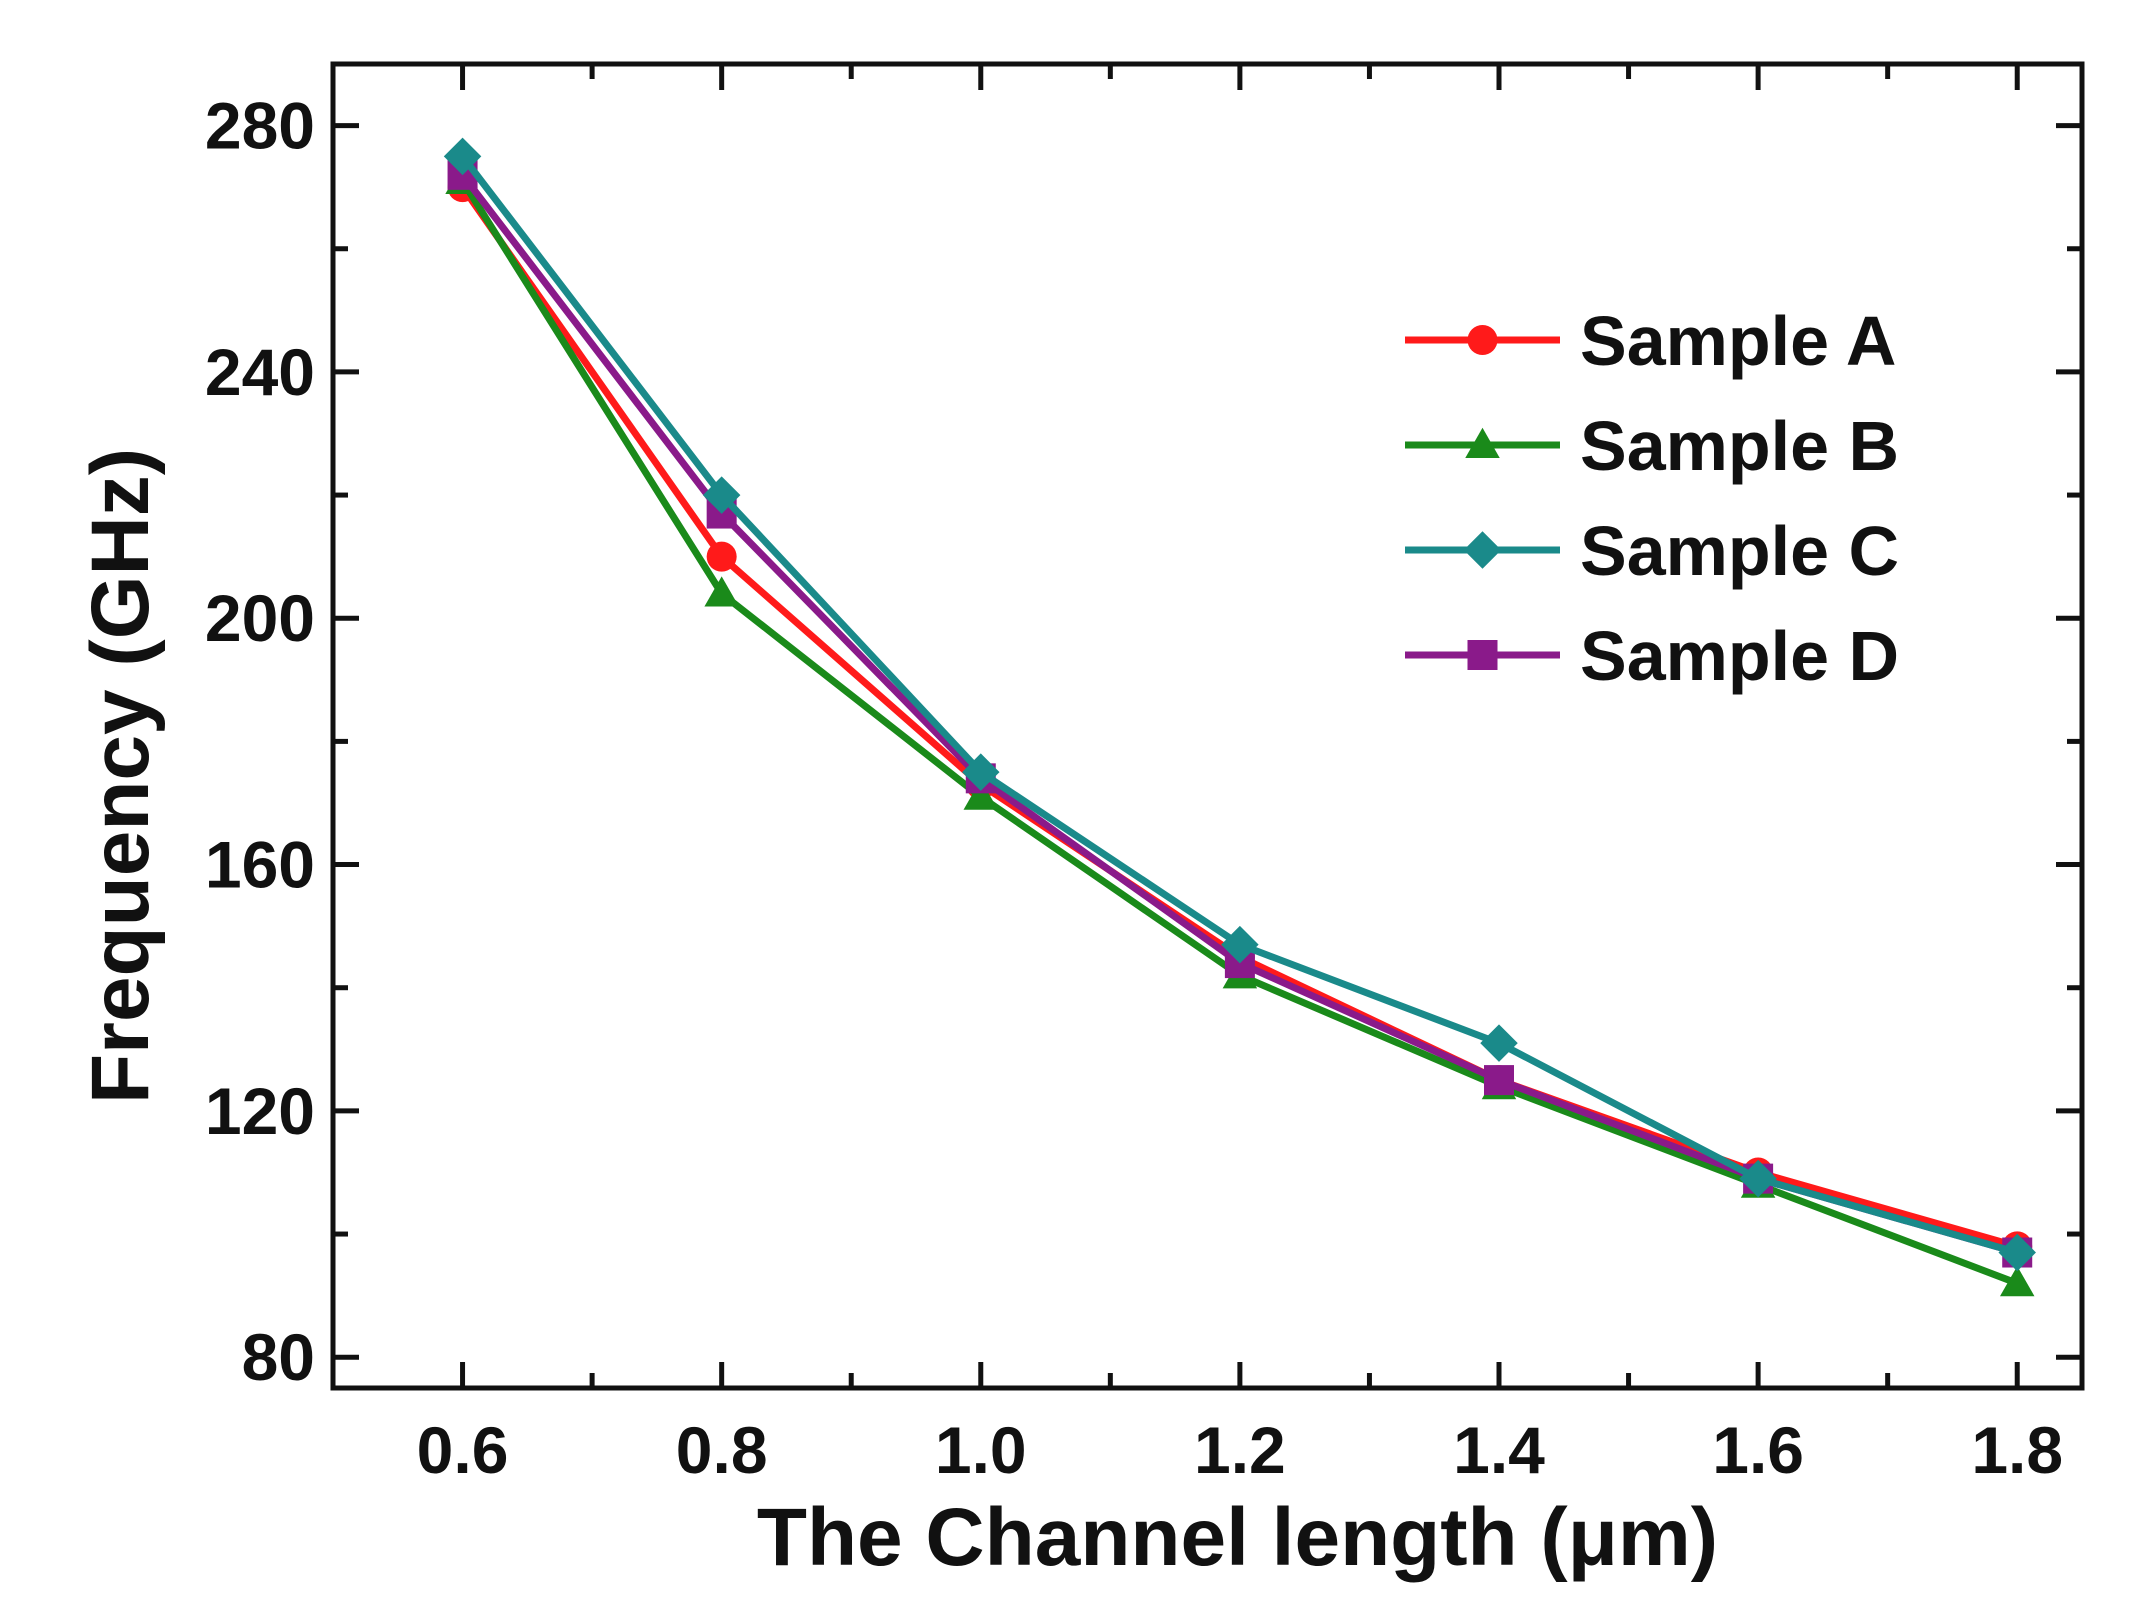 This screenshot has width=2138, height=1609. I want to click on x-tick-label: 1.4, so click(1499, 1450).